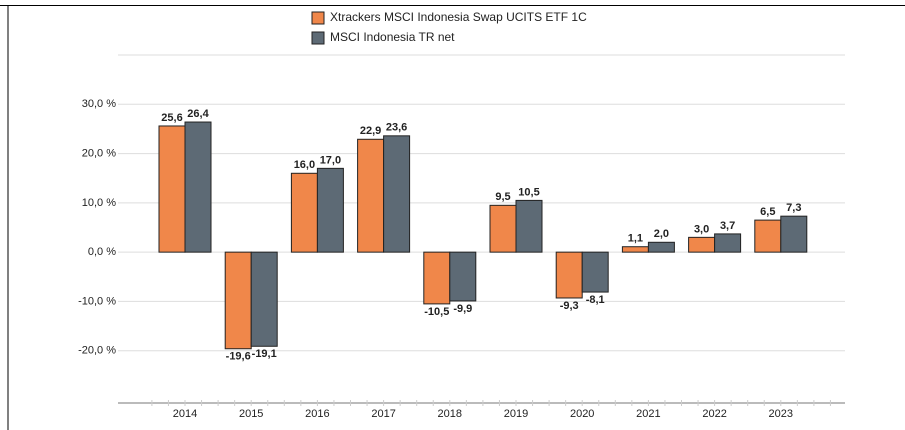 The height and width of the screenshot is (430, 905). I want to click on data-label: 2,0, so click(661, 234).